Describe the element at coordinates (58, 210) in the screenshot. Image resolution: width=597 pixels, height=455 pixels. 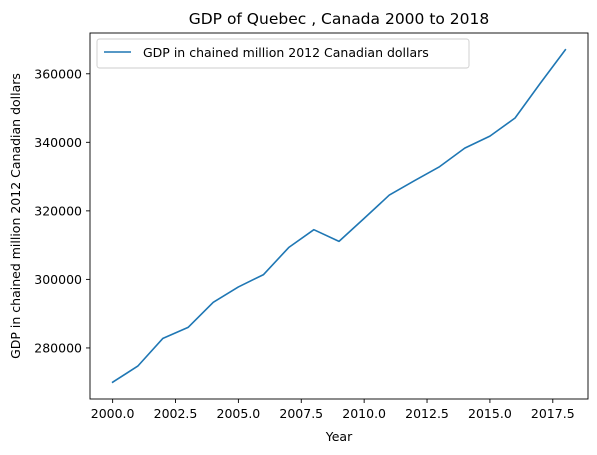
I see `y-tick-label: 320000` at that location.